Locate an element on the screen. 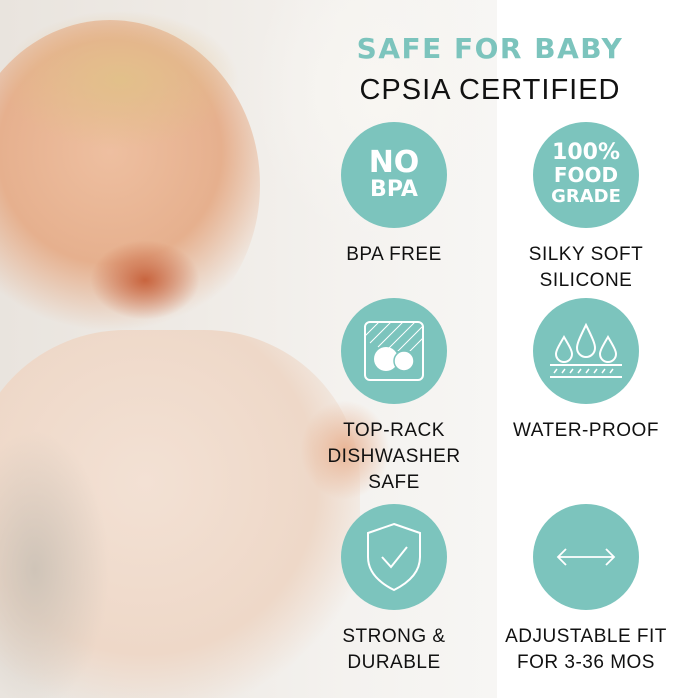 This screenshot has width=679, height=698. subheading-cpsia-certified: CPSIA CERTIFIED is located at coordinates (490, 90).